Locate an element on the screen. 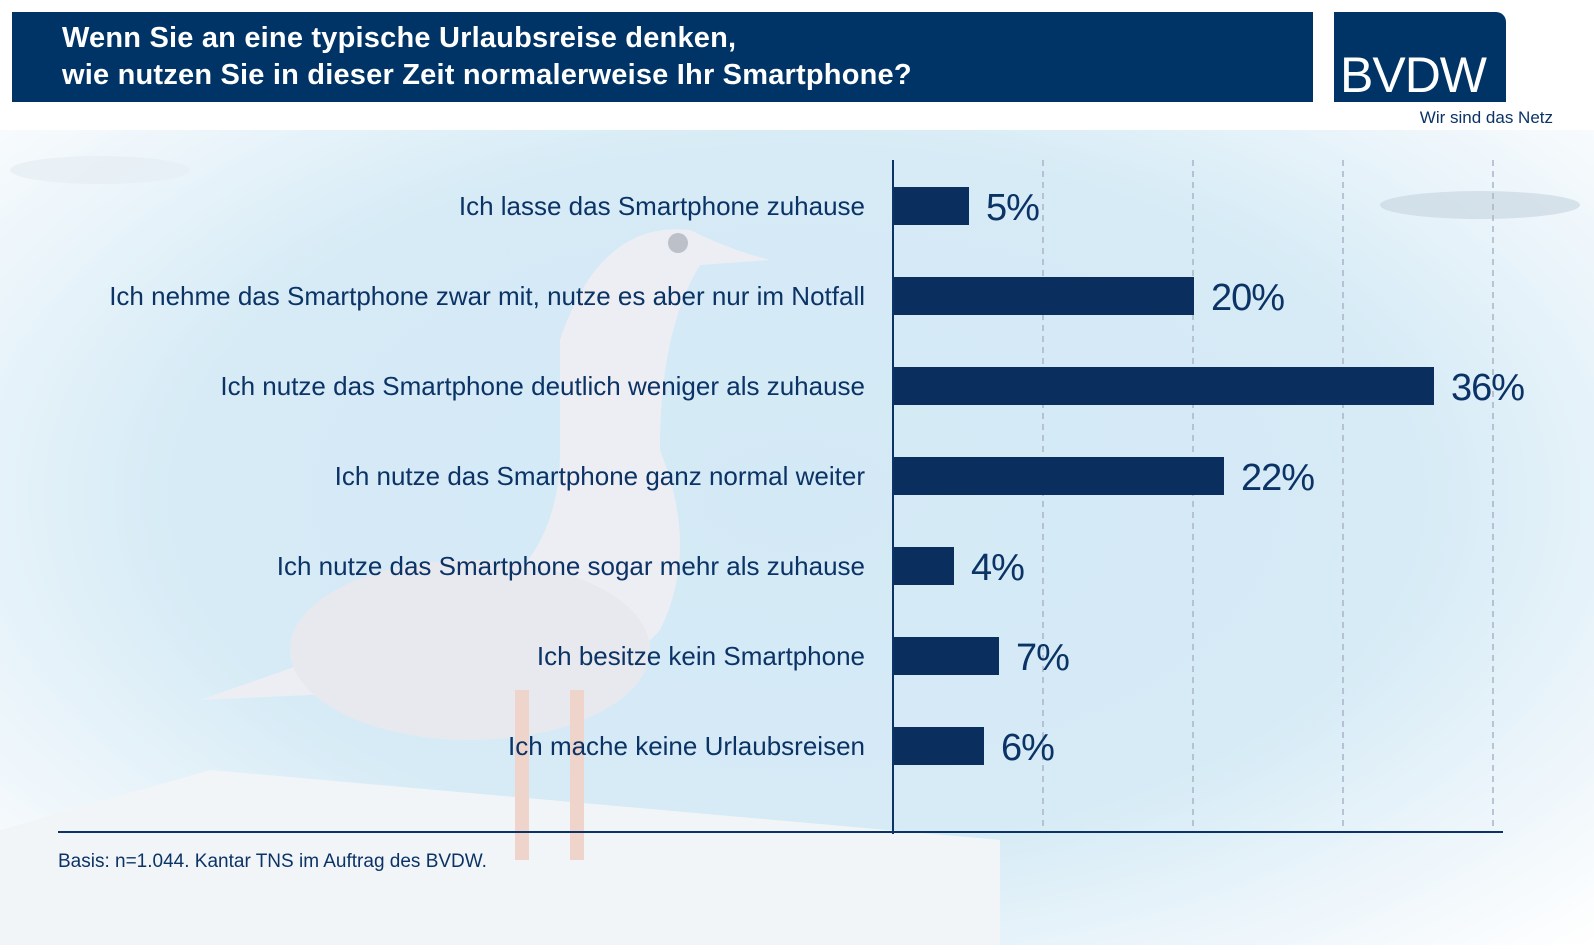 This screenshot has height=950, width=1594. category-label: Ich besitze kein Smartphone is located at coordinates (701, 656).